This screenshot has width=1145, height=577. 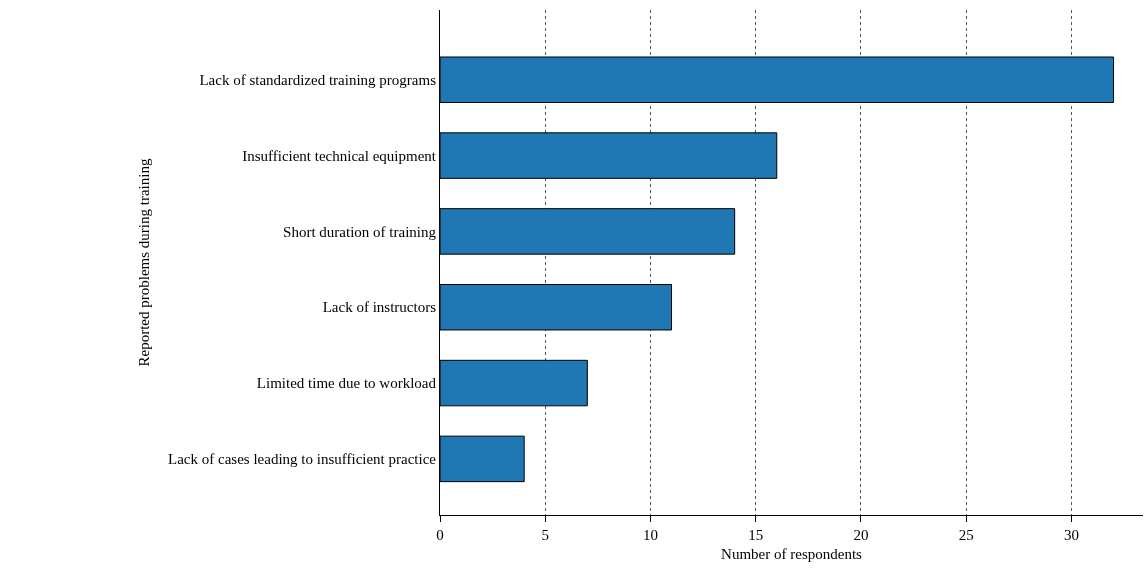 What do you see at coordinates (1071, 535) in the screenshot?
I see `x-tick-label: 30` at bounding box center [1071, 535].